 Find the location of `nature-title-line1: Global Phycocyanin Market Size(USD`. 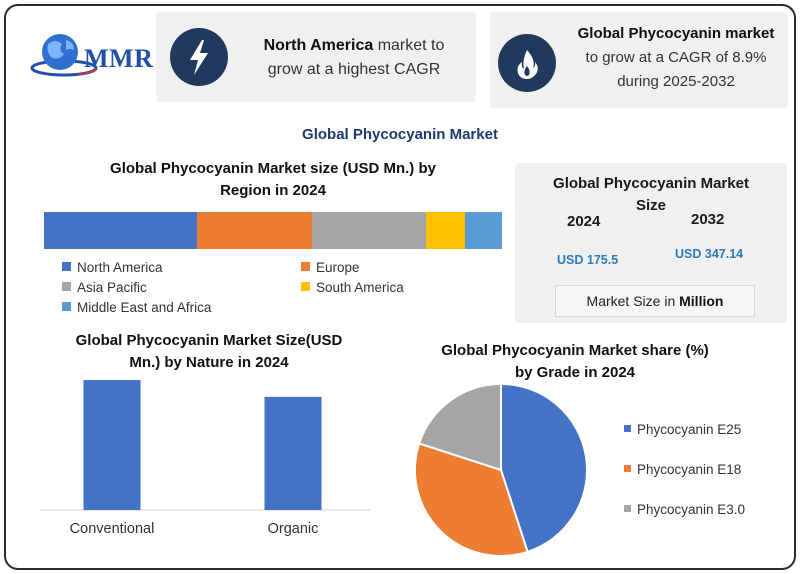

nature-title-line1: Global Phycocyanin Market Size(USD is located at coordinates (209, 340).